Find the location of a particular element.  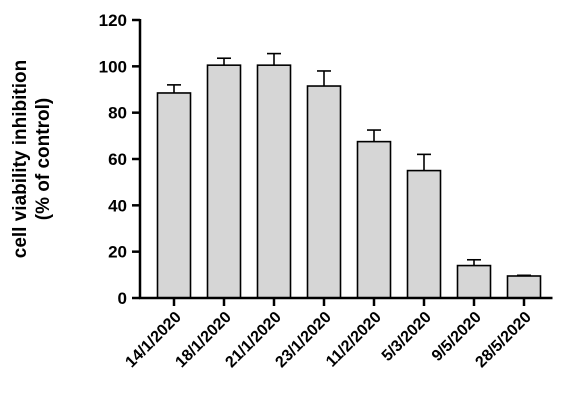

y-axis: 0 20 40 60 80 100 120 is located at coordinates (120, 159).